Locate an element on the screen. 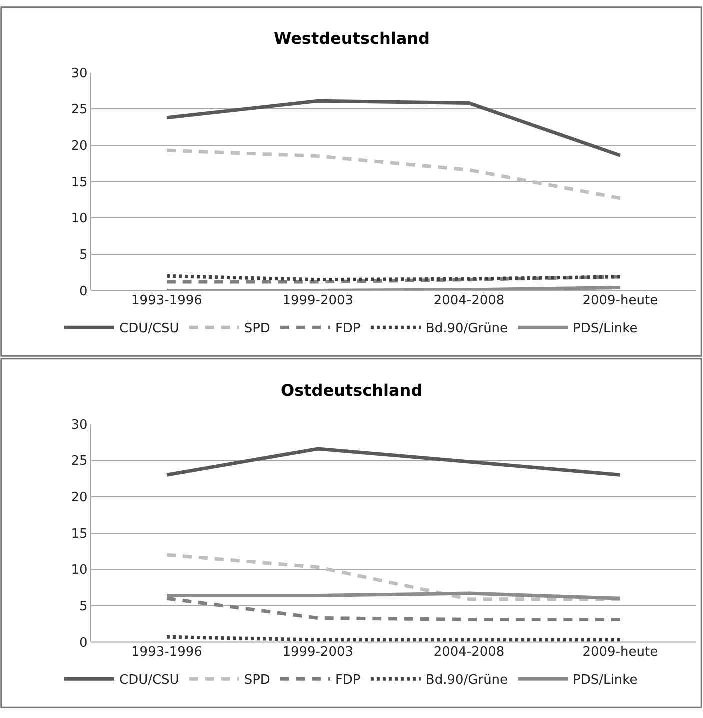 The image size is (703, 718). chart-title: Westdeutschland is located at coordinates (352, 38).